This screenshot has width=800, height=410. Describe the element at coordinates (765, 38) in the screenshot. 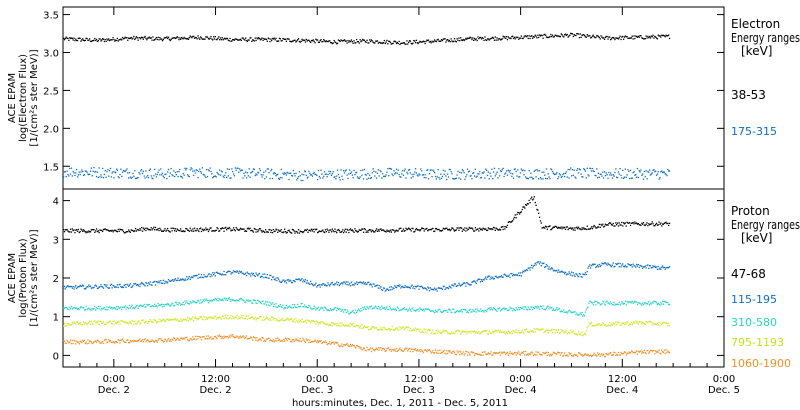

I see `electron-legend-title-2: Energy ranges` at that location.